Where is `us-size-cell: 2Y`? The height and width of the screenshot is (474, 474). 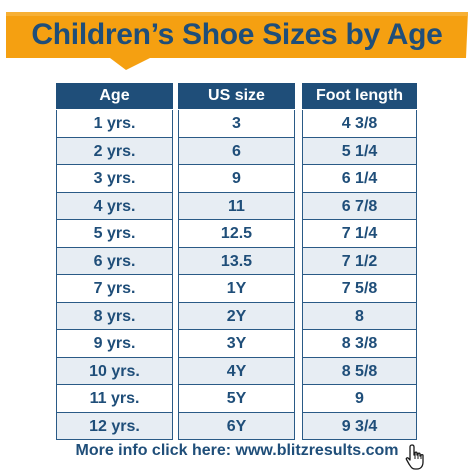
us-size-cell: 2Y is located at coordinates (236, 316).